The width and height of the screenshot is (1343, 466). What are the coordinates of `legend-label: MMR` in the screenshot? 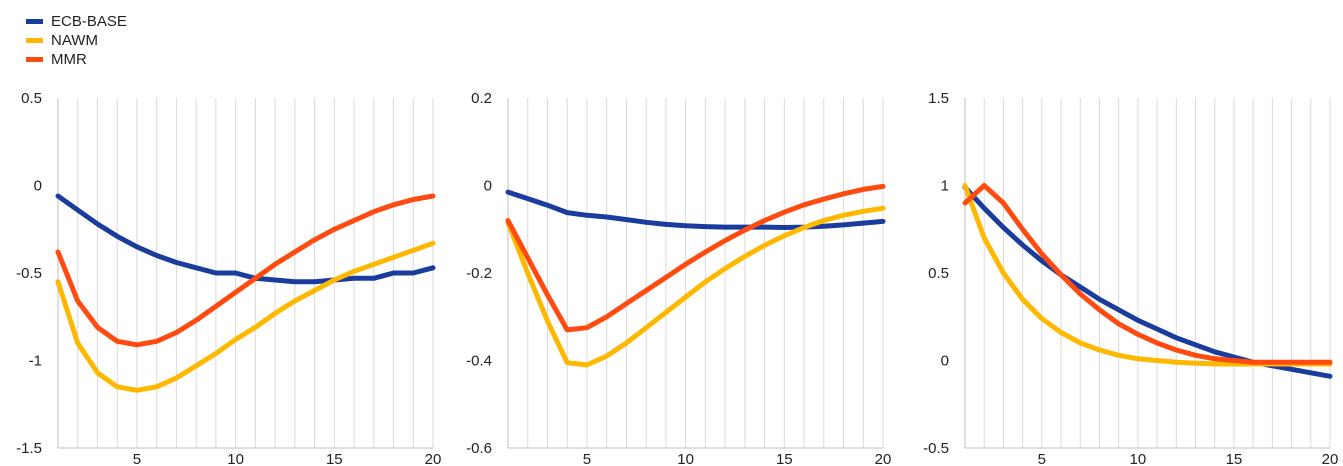 It's located at (69, 59).